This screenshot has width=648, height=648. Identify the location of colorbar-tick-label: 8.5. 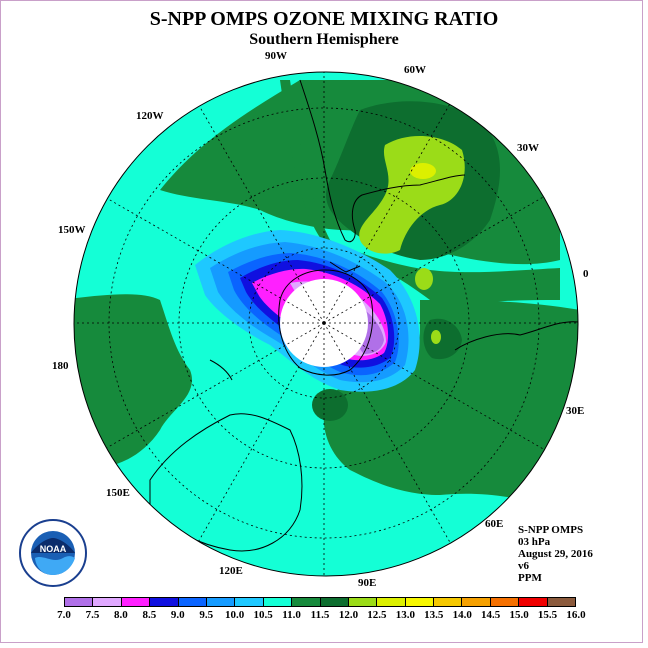
(149, 615).